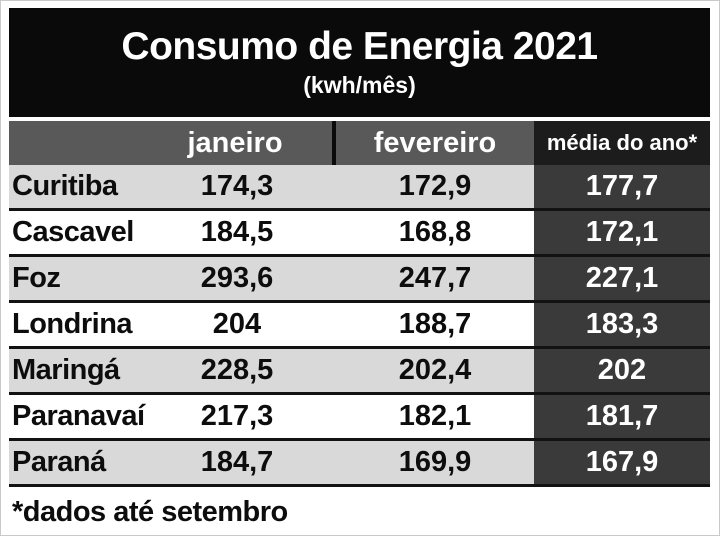 The width and height of the screenshot is (720, 536). Describe the element at coordinates (359, 280) in the screenshot. I see `table-row-foz: Foz 293,6 247,7 227,1` at that location.